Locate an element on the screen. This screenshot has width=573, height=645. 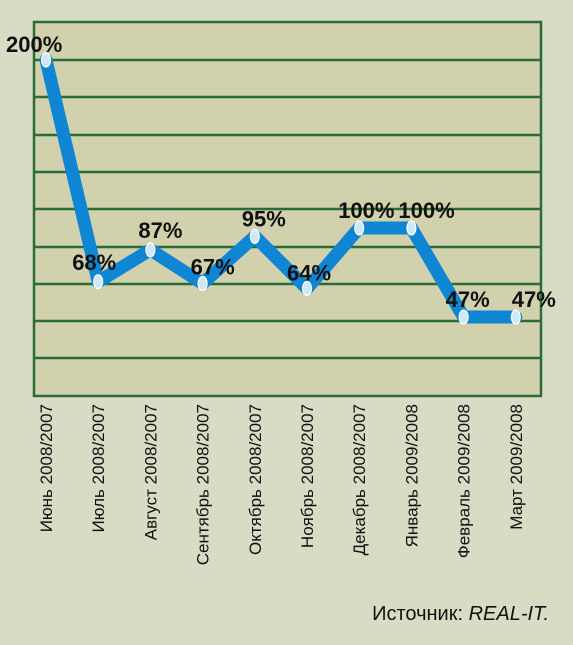
source-value: REAL-IT. is located at coordinates (508, 614).